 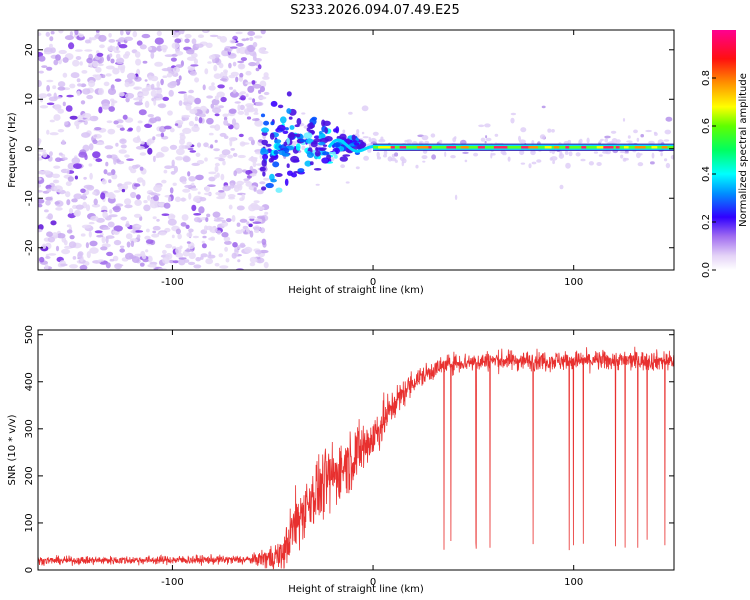 What do you see at coordinates (464, 147) in the screenshot?
I see `signal-hotspot` at bounding box center [464, 147].